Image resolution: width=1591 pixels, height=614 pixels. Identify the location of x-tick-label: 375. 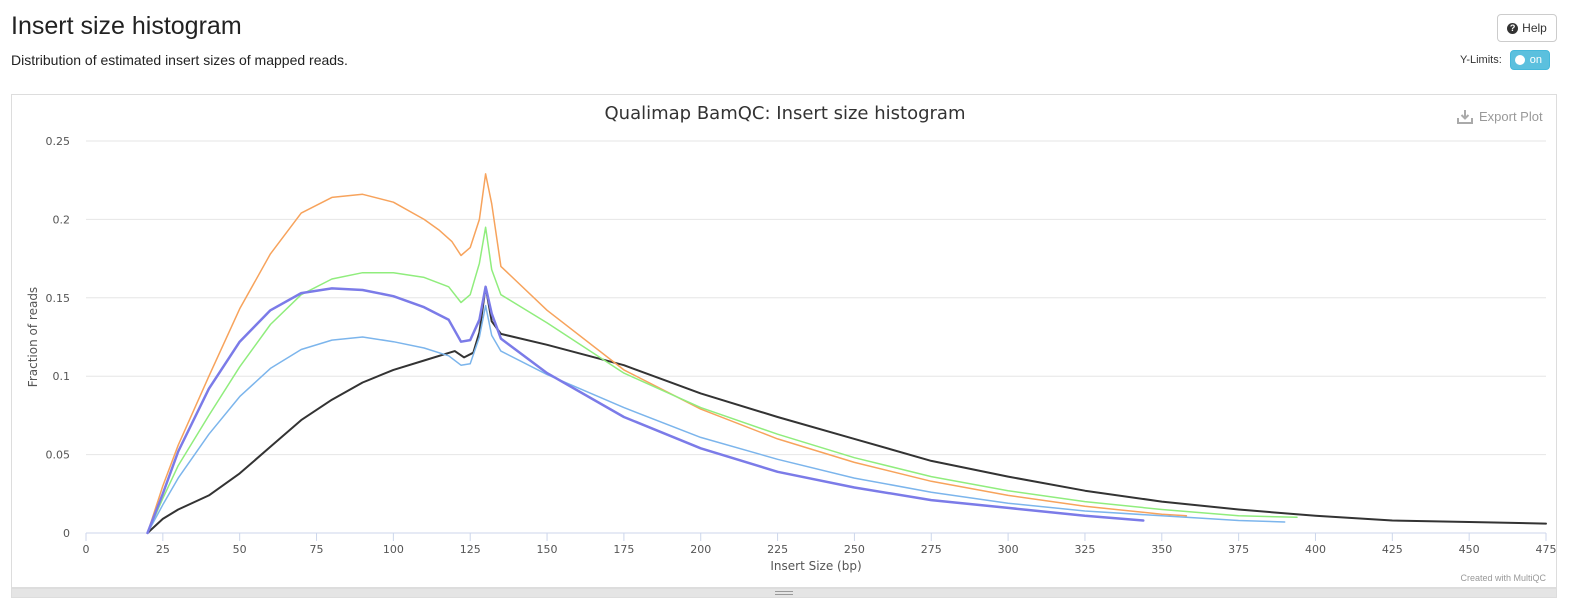
(1238, 549).